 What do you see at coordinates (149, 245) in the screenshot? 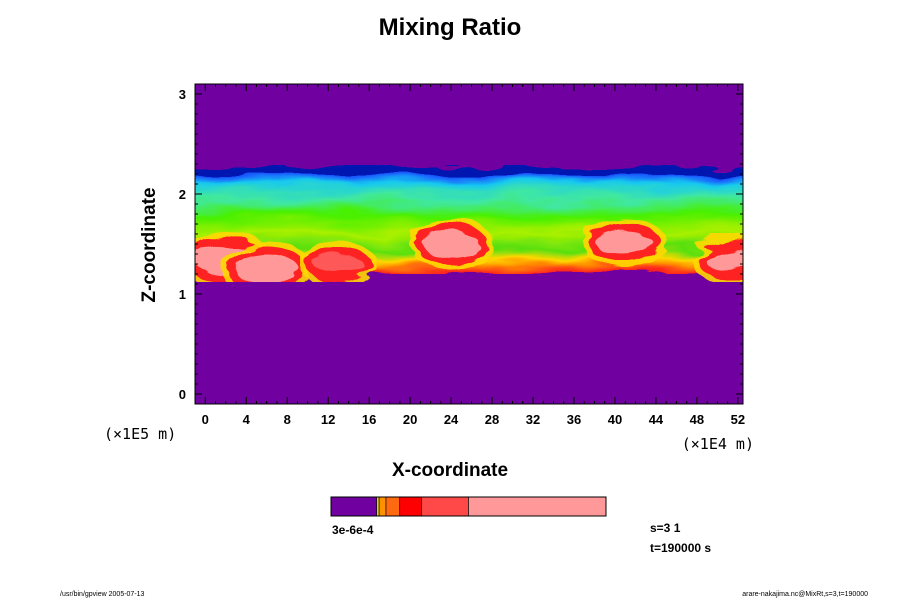
I see `y-axis-title: Z-coordinate` at bounding box center [149, 245].